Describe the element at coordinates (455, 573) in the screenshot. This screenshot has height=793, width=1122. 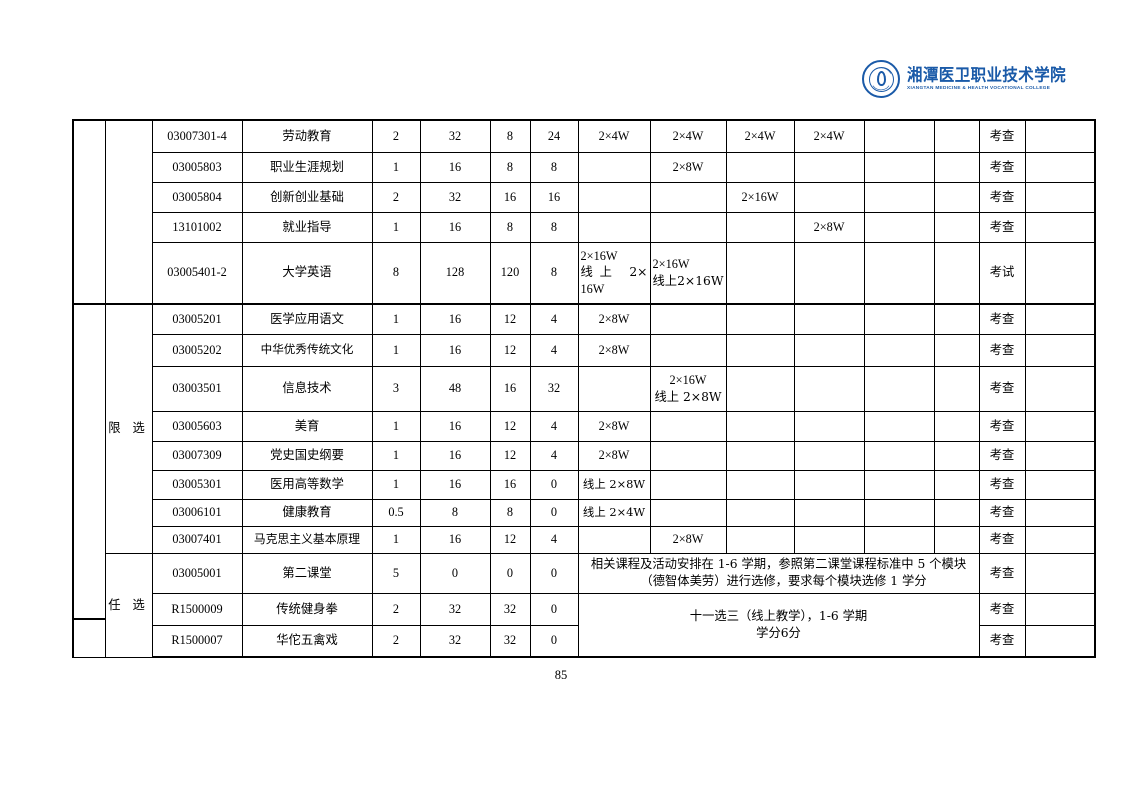
I see `course-total-hours: 0` at that location.